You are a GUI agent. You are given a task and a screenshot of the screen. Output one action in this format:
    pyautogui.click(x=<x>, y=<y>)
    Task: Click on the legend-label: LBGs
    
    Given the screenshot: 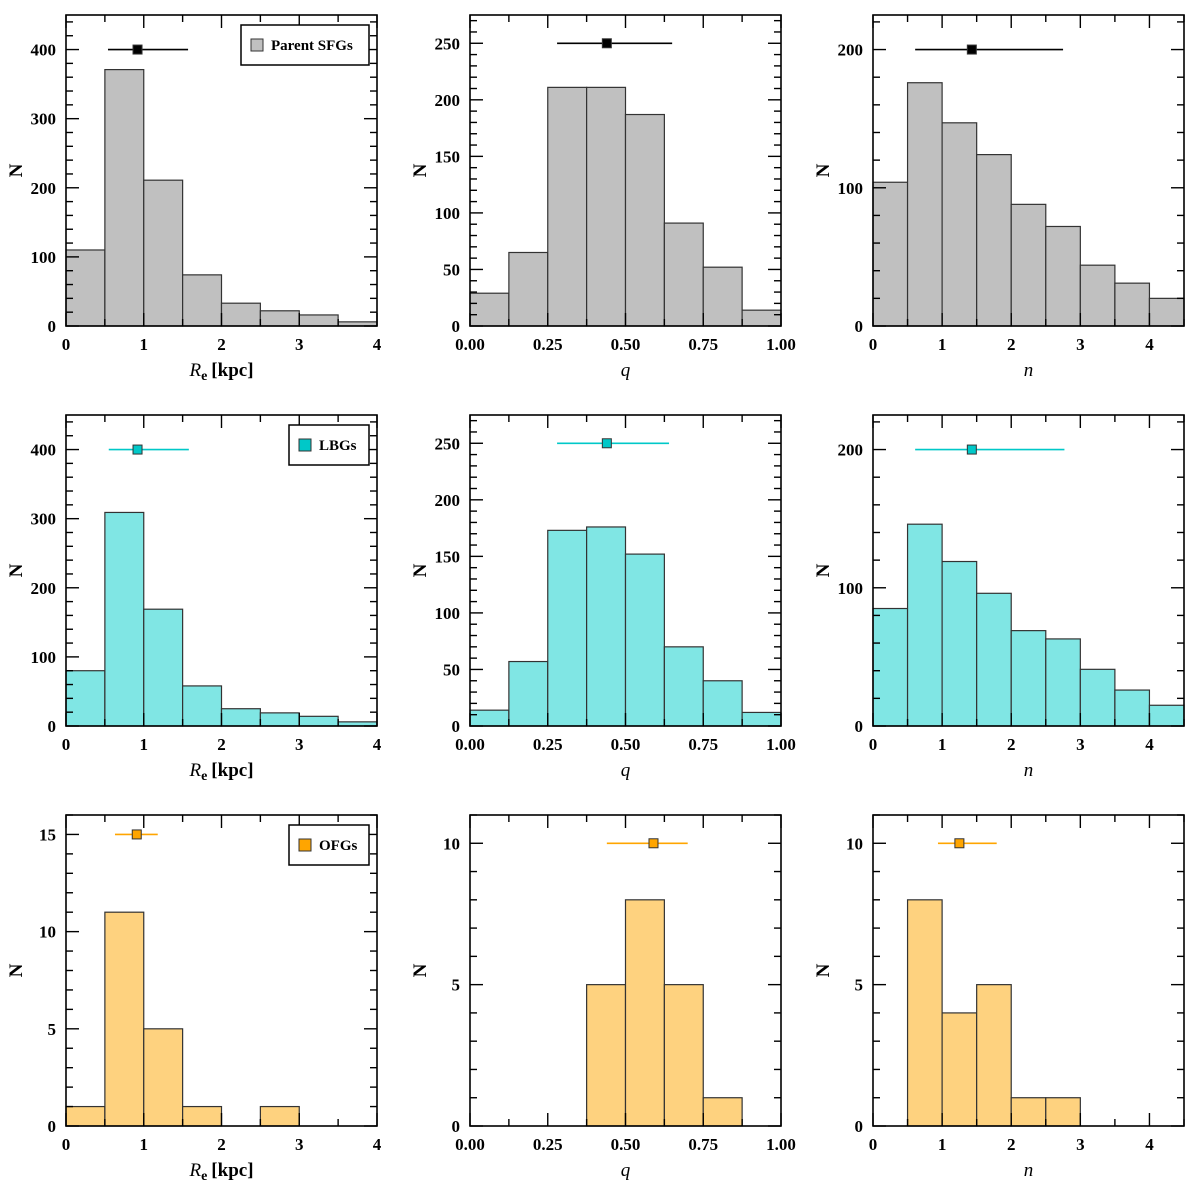 What is the action you would take?
    pyautogui.click(x=338, y=446)
    